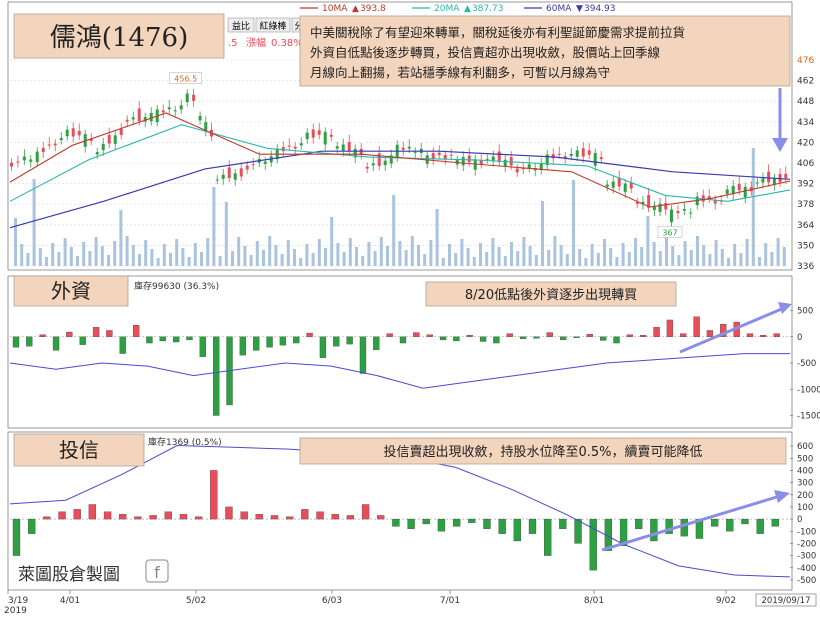 This screenshot has width=820, height=620. I want to click on tab-minute-label: 分, so click(298, 26).